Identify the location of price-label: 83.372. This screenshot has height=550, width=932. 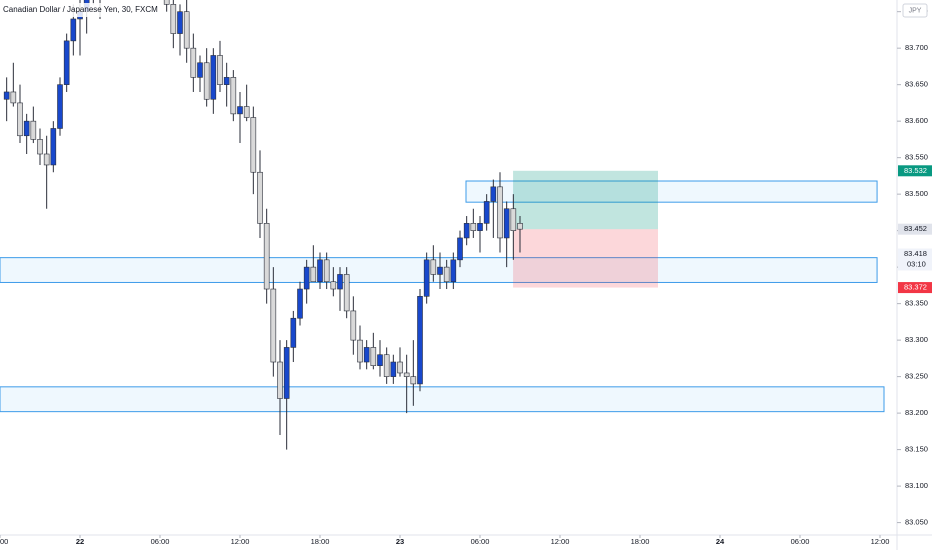
(915, 287).